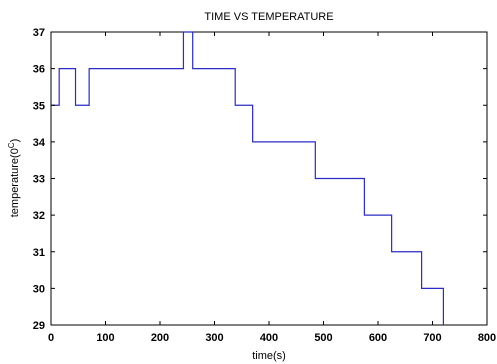 The height and width of the screenshot is (364, 497). I want to click on y-axis-label-superscript: C, so click(11, 145).